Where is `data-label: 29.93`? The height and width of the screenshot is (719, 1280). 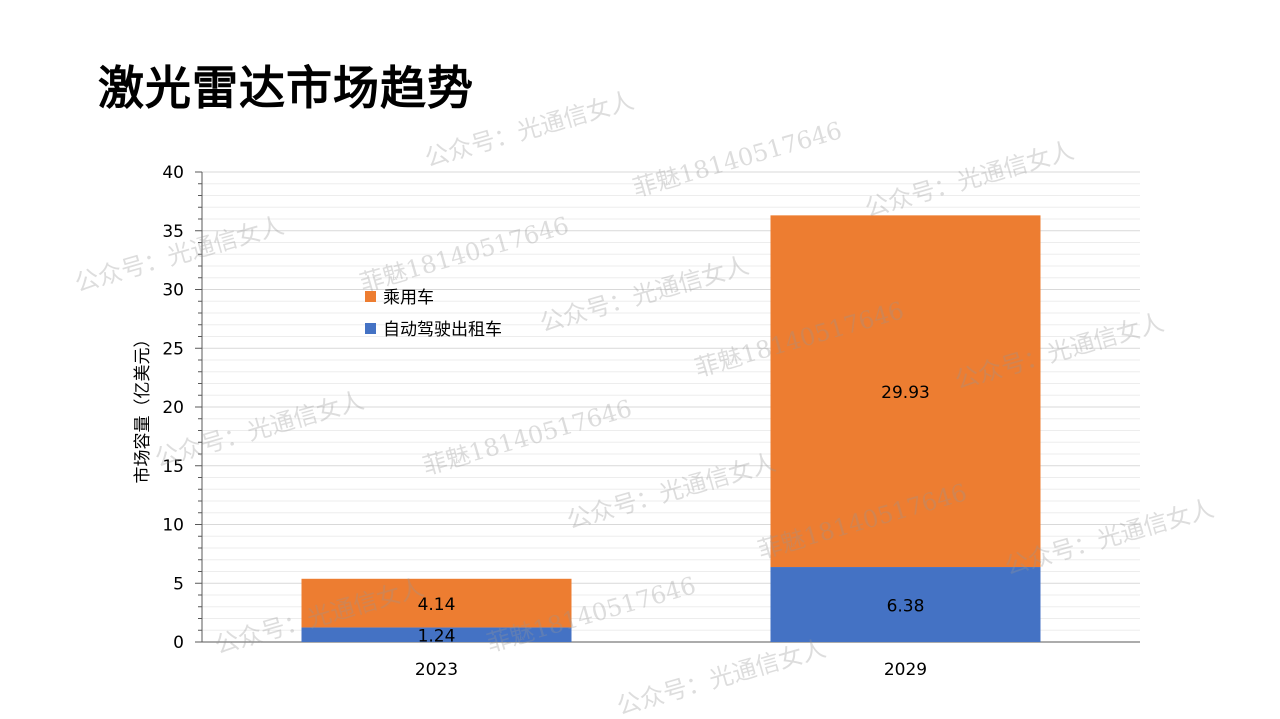
data-label: 29.93 is located at coordinates (905, 393).